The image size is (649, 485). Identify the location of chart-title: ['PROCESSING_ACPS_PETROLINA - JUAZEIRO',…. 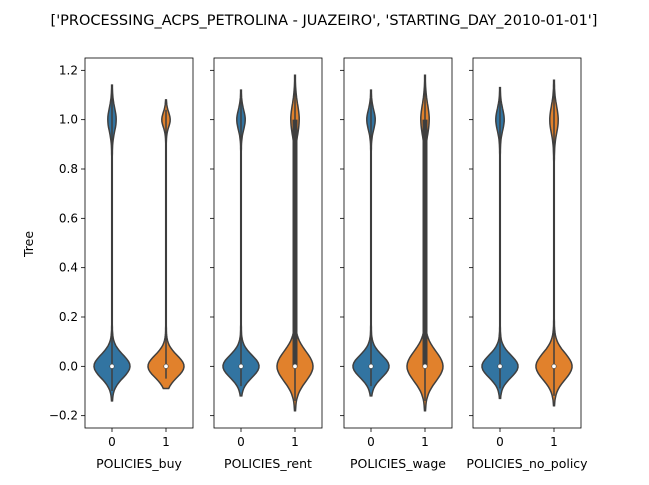
(324, 21).